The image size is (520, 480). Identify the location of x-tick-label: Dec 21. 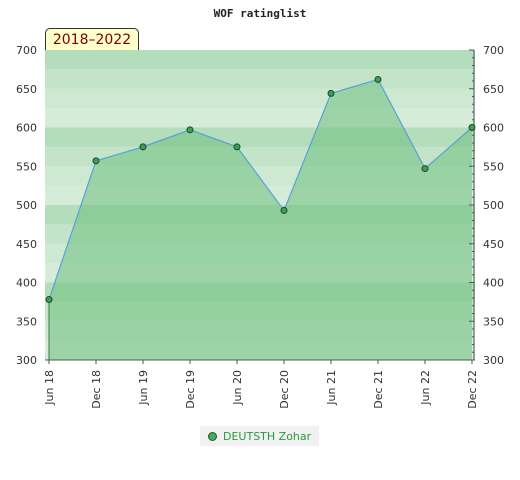
(378, 389).